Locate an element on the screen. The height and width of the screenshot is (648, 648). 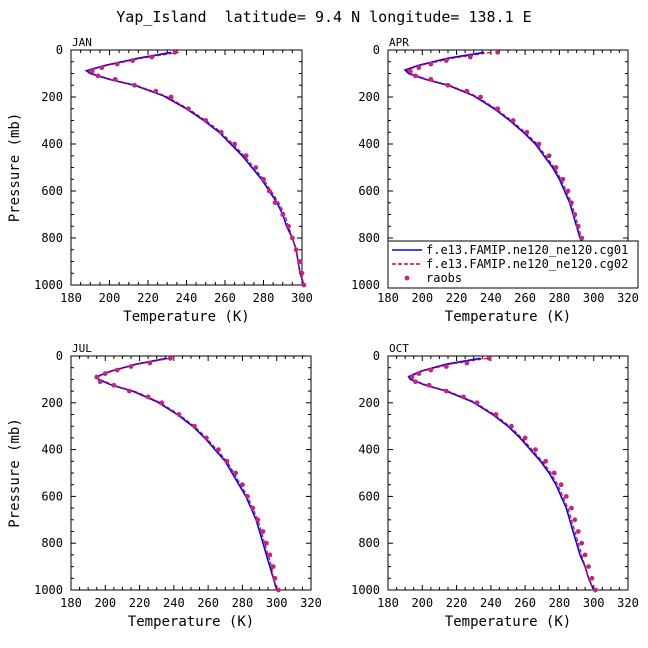
y-axis-label: Pressure (mb) is located at coordinates (15, 473).